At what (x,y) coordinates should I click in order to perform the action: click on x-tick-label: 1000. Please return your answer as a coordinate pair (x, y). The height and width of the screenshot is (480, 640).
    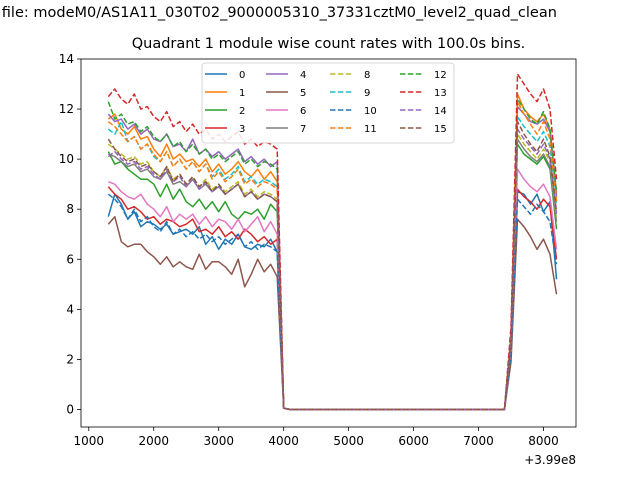
    Looking at the image, I should click on (89, 441).